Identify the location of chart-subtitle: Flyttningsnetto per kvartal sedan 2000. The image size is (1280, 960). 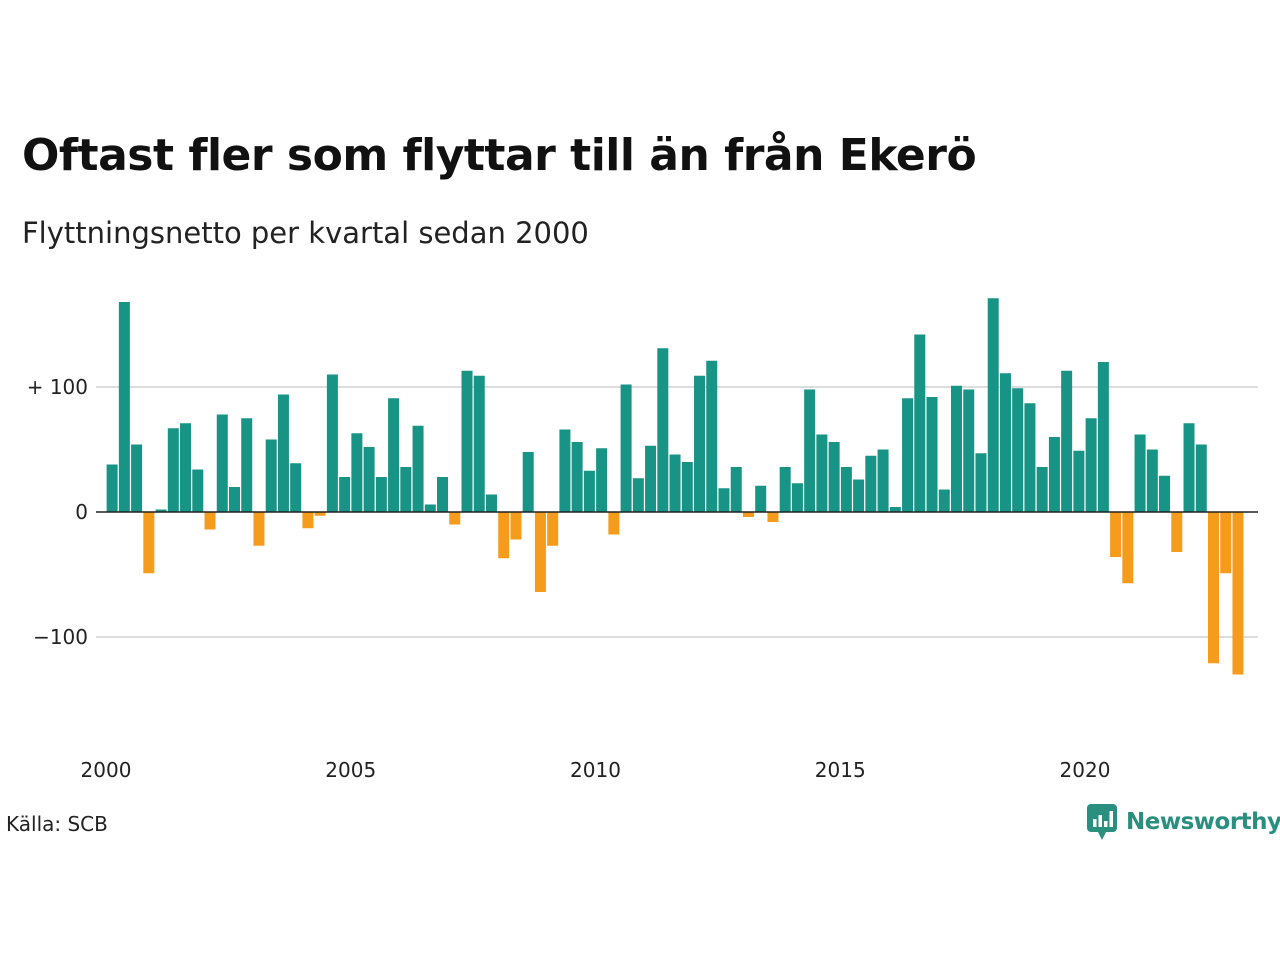
(305, 233).